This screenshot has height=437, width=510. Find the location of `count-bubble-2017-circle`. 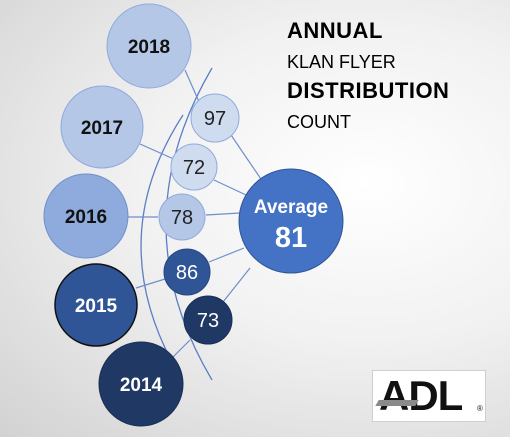

count-bubble-2017-circle is located at coordinates (194, 167).